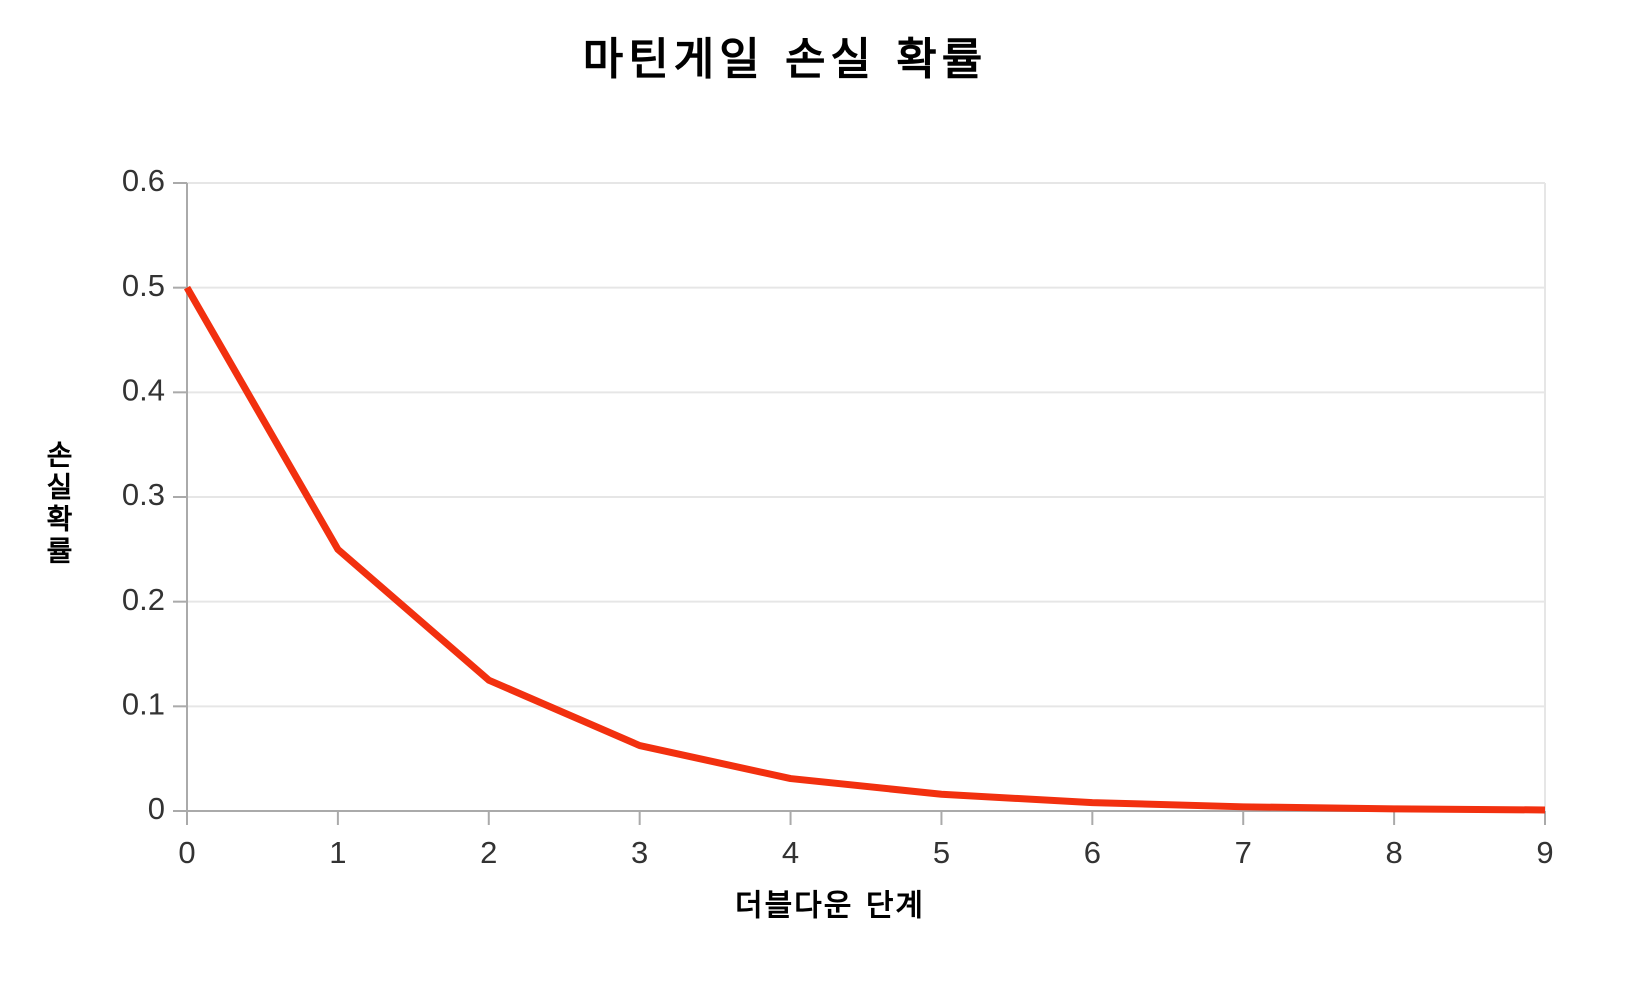  What do you see at coordinates (143, 285) in the screenshot?
I see `y-tick-label: 0.5` at bounding box center [143, 285].